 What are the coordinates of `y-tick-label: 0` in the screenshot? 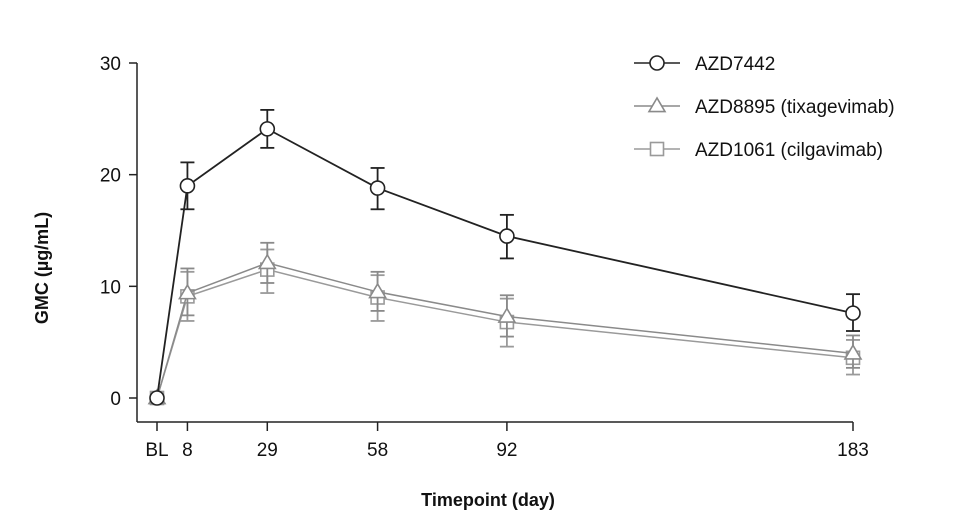 It's located at (115, 399).